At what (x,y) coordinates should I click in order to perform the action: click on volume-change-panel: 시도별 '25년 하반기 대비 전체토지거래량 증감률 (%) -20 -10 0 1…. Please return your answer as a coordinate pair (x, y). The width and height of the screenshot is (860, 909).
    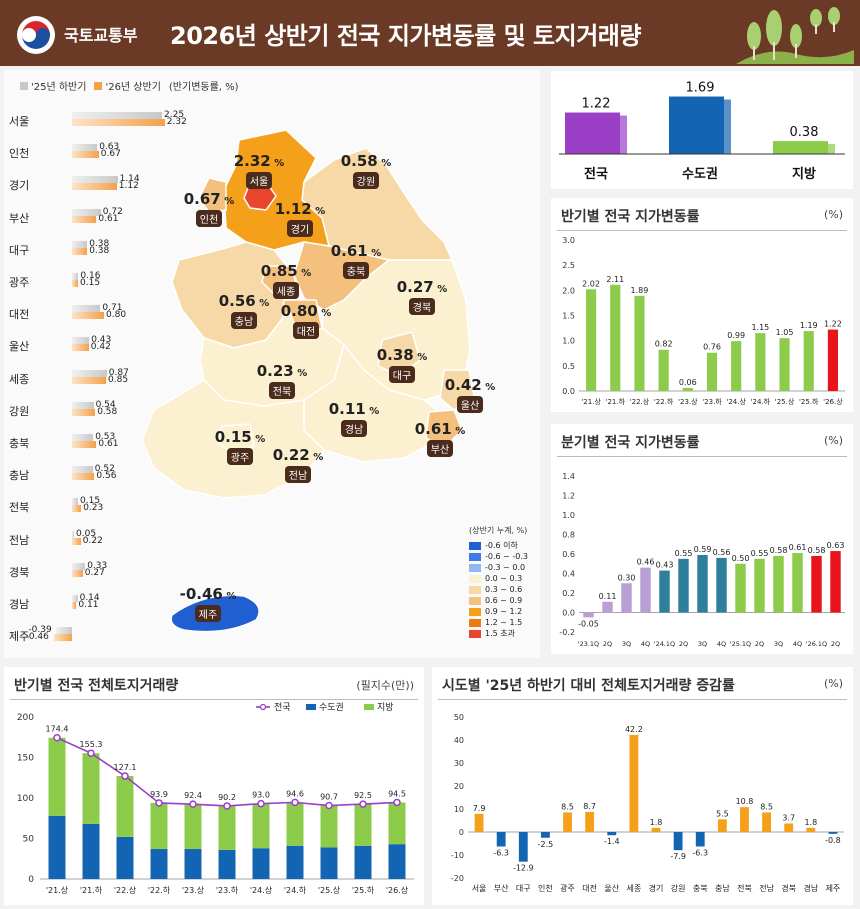
    Looking at the image, I should click on (642, 786).